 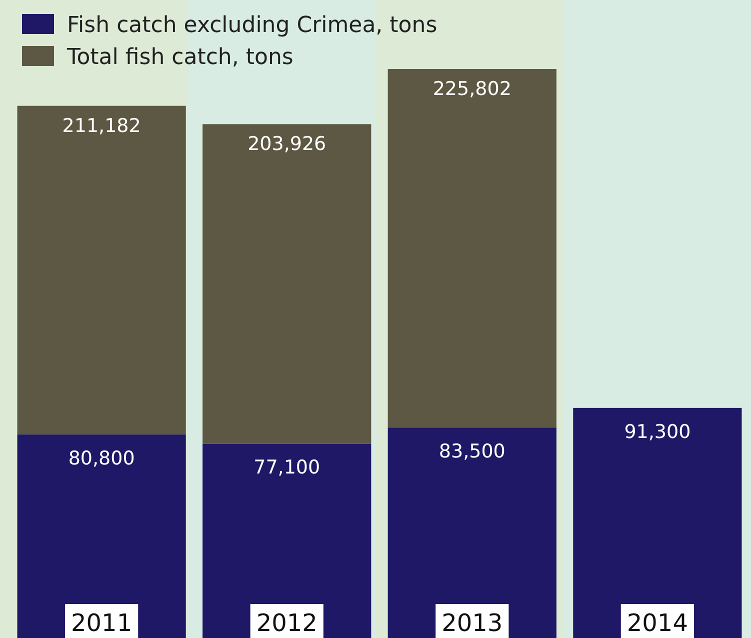 I want to click on x-tick-label: 2014, so click(x=657, y=623).